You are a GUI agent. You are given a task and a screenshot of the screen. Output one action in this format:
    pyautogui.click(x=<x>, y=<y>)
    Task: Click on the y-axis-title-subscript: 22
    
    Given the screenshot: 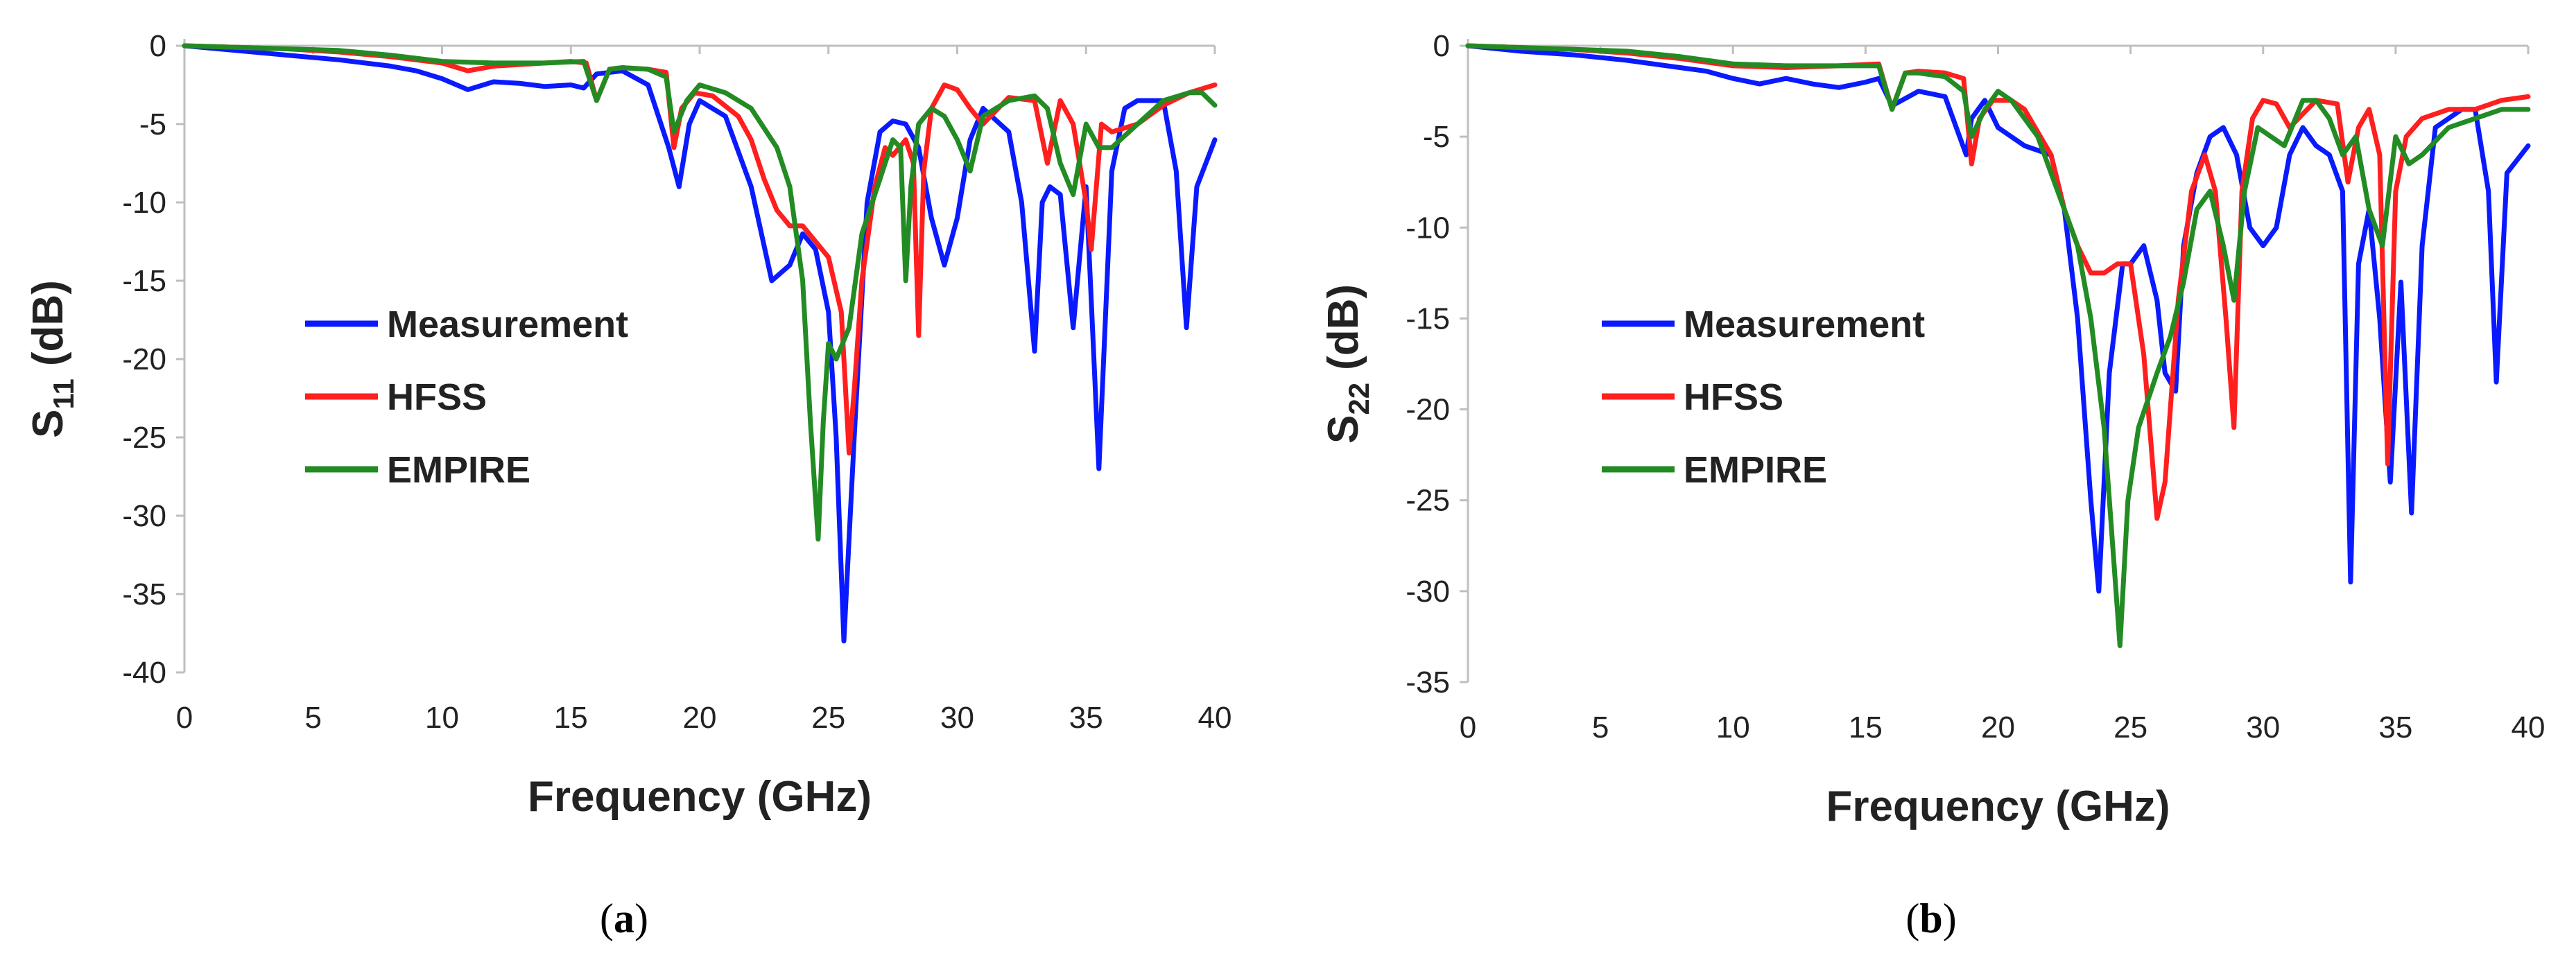 What is the action you would take?
    pyautogui.click(x=1358, y=399)
    